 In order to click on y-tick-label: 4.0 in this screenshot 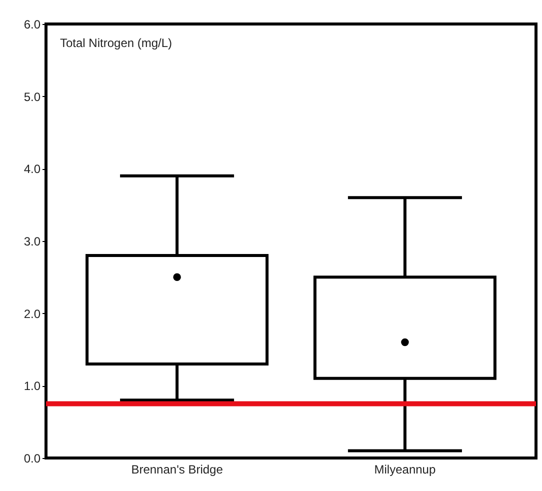, I will do `click(32, 169)`.